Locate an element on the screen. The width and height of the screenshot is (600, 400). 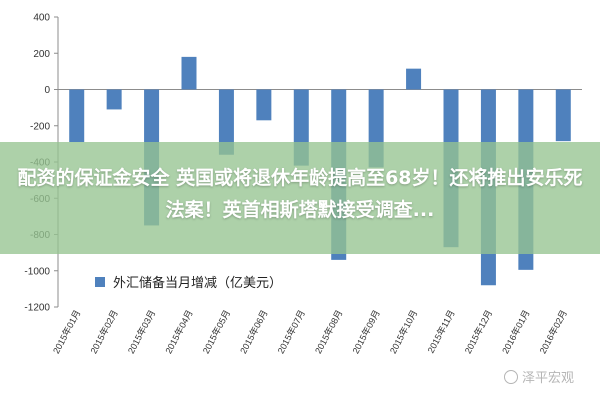
y-tick-label: -1200 is located at coordinates (37, 308).